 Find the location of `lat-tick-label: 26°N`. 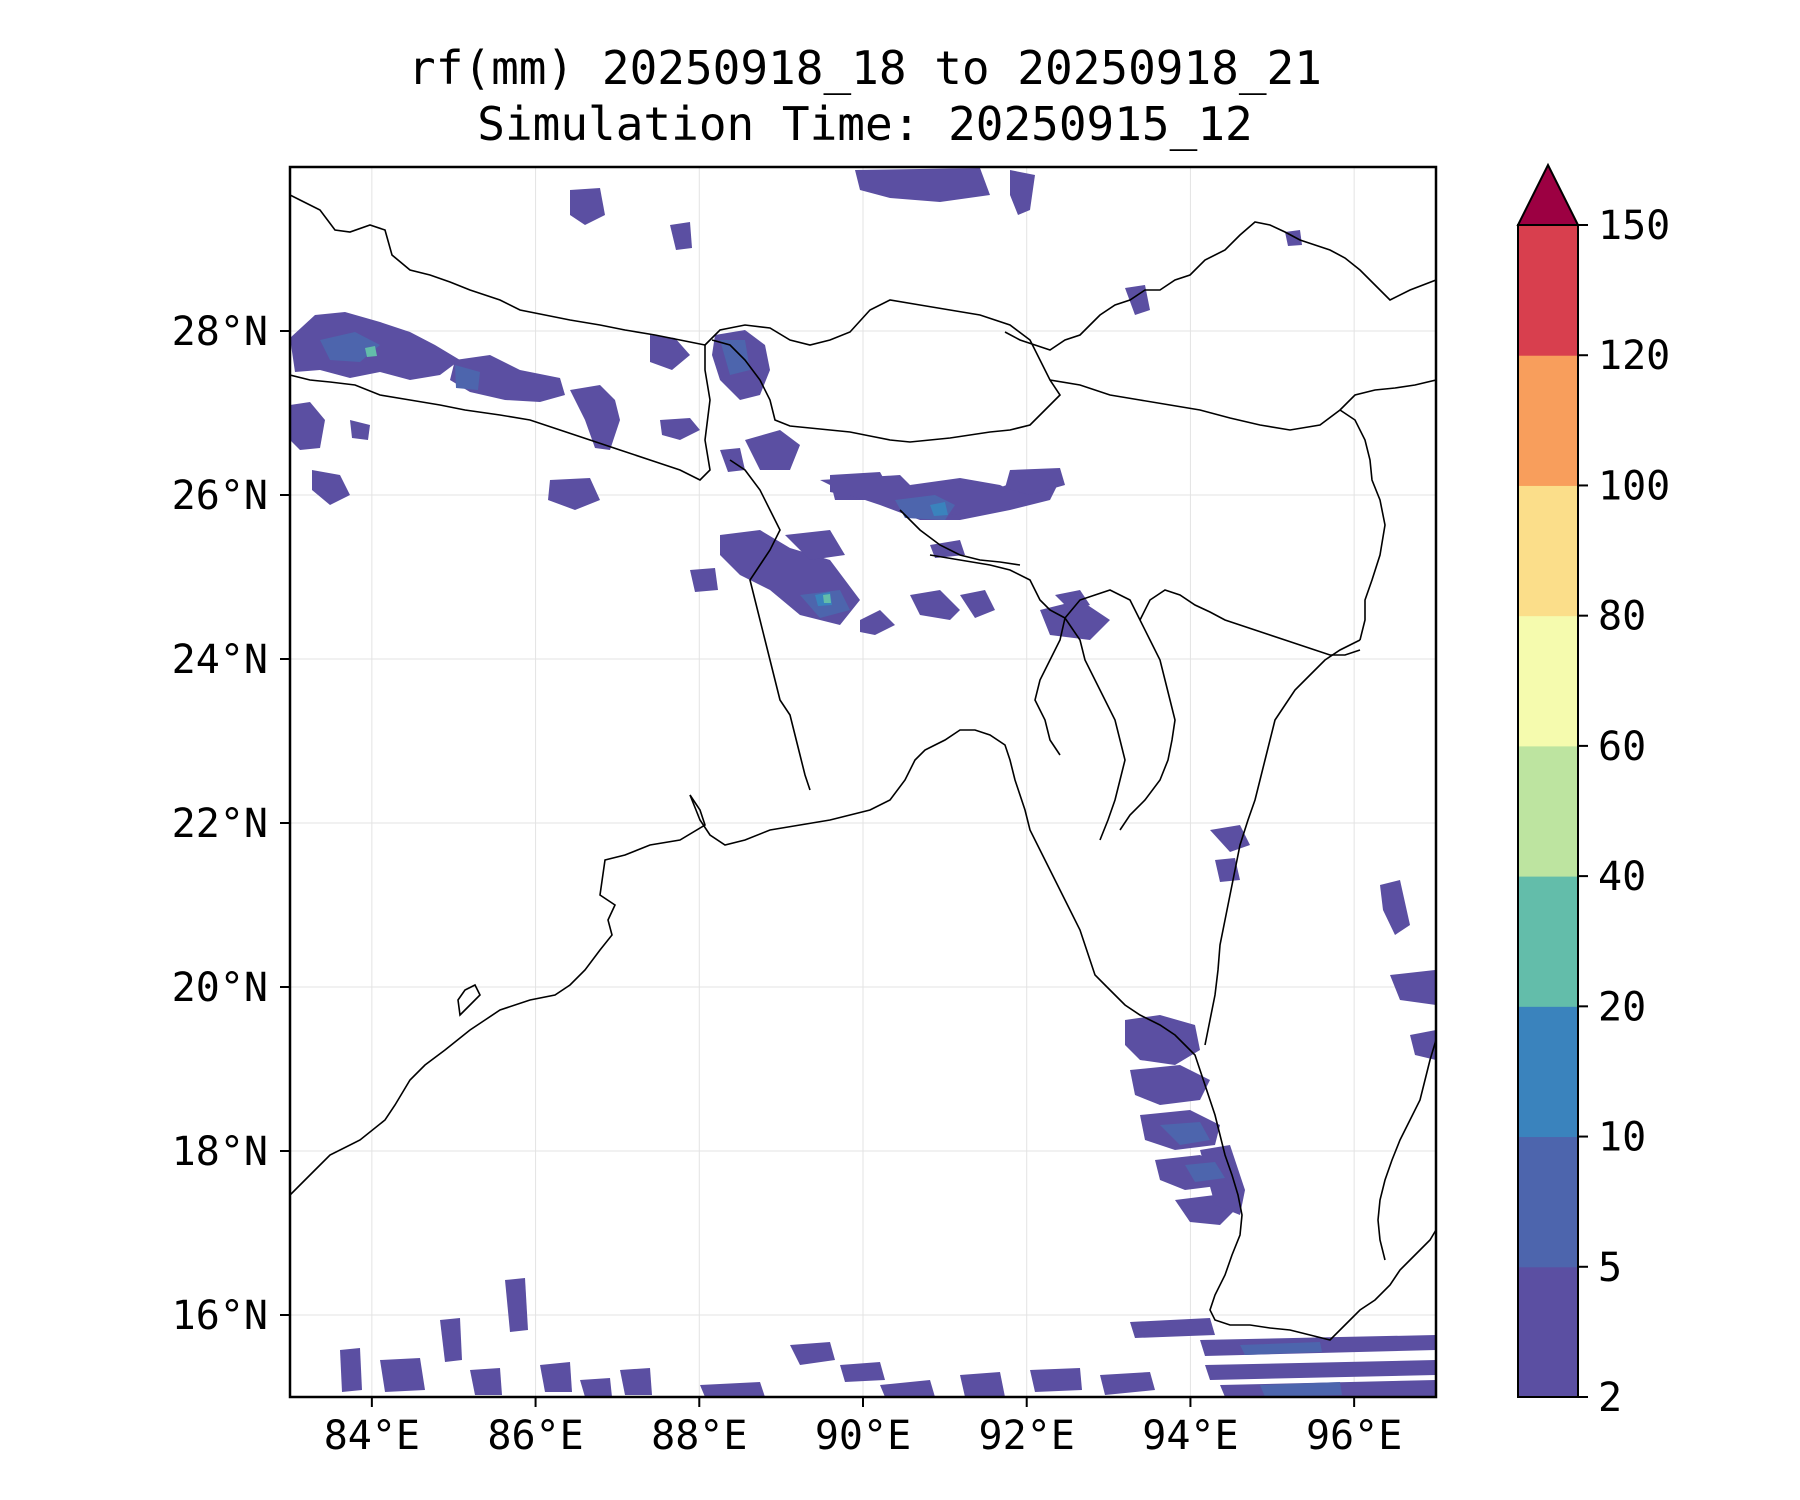

lat-tick-label: 26°N is located at coordinates (220, 496).